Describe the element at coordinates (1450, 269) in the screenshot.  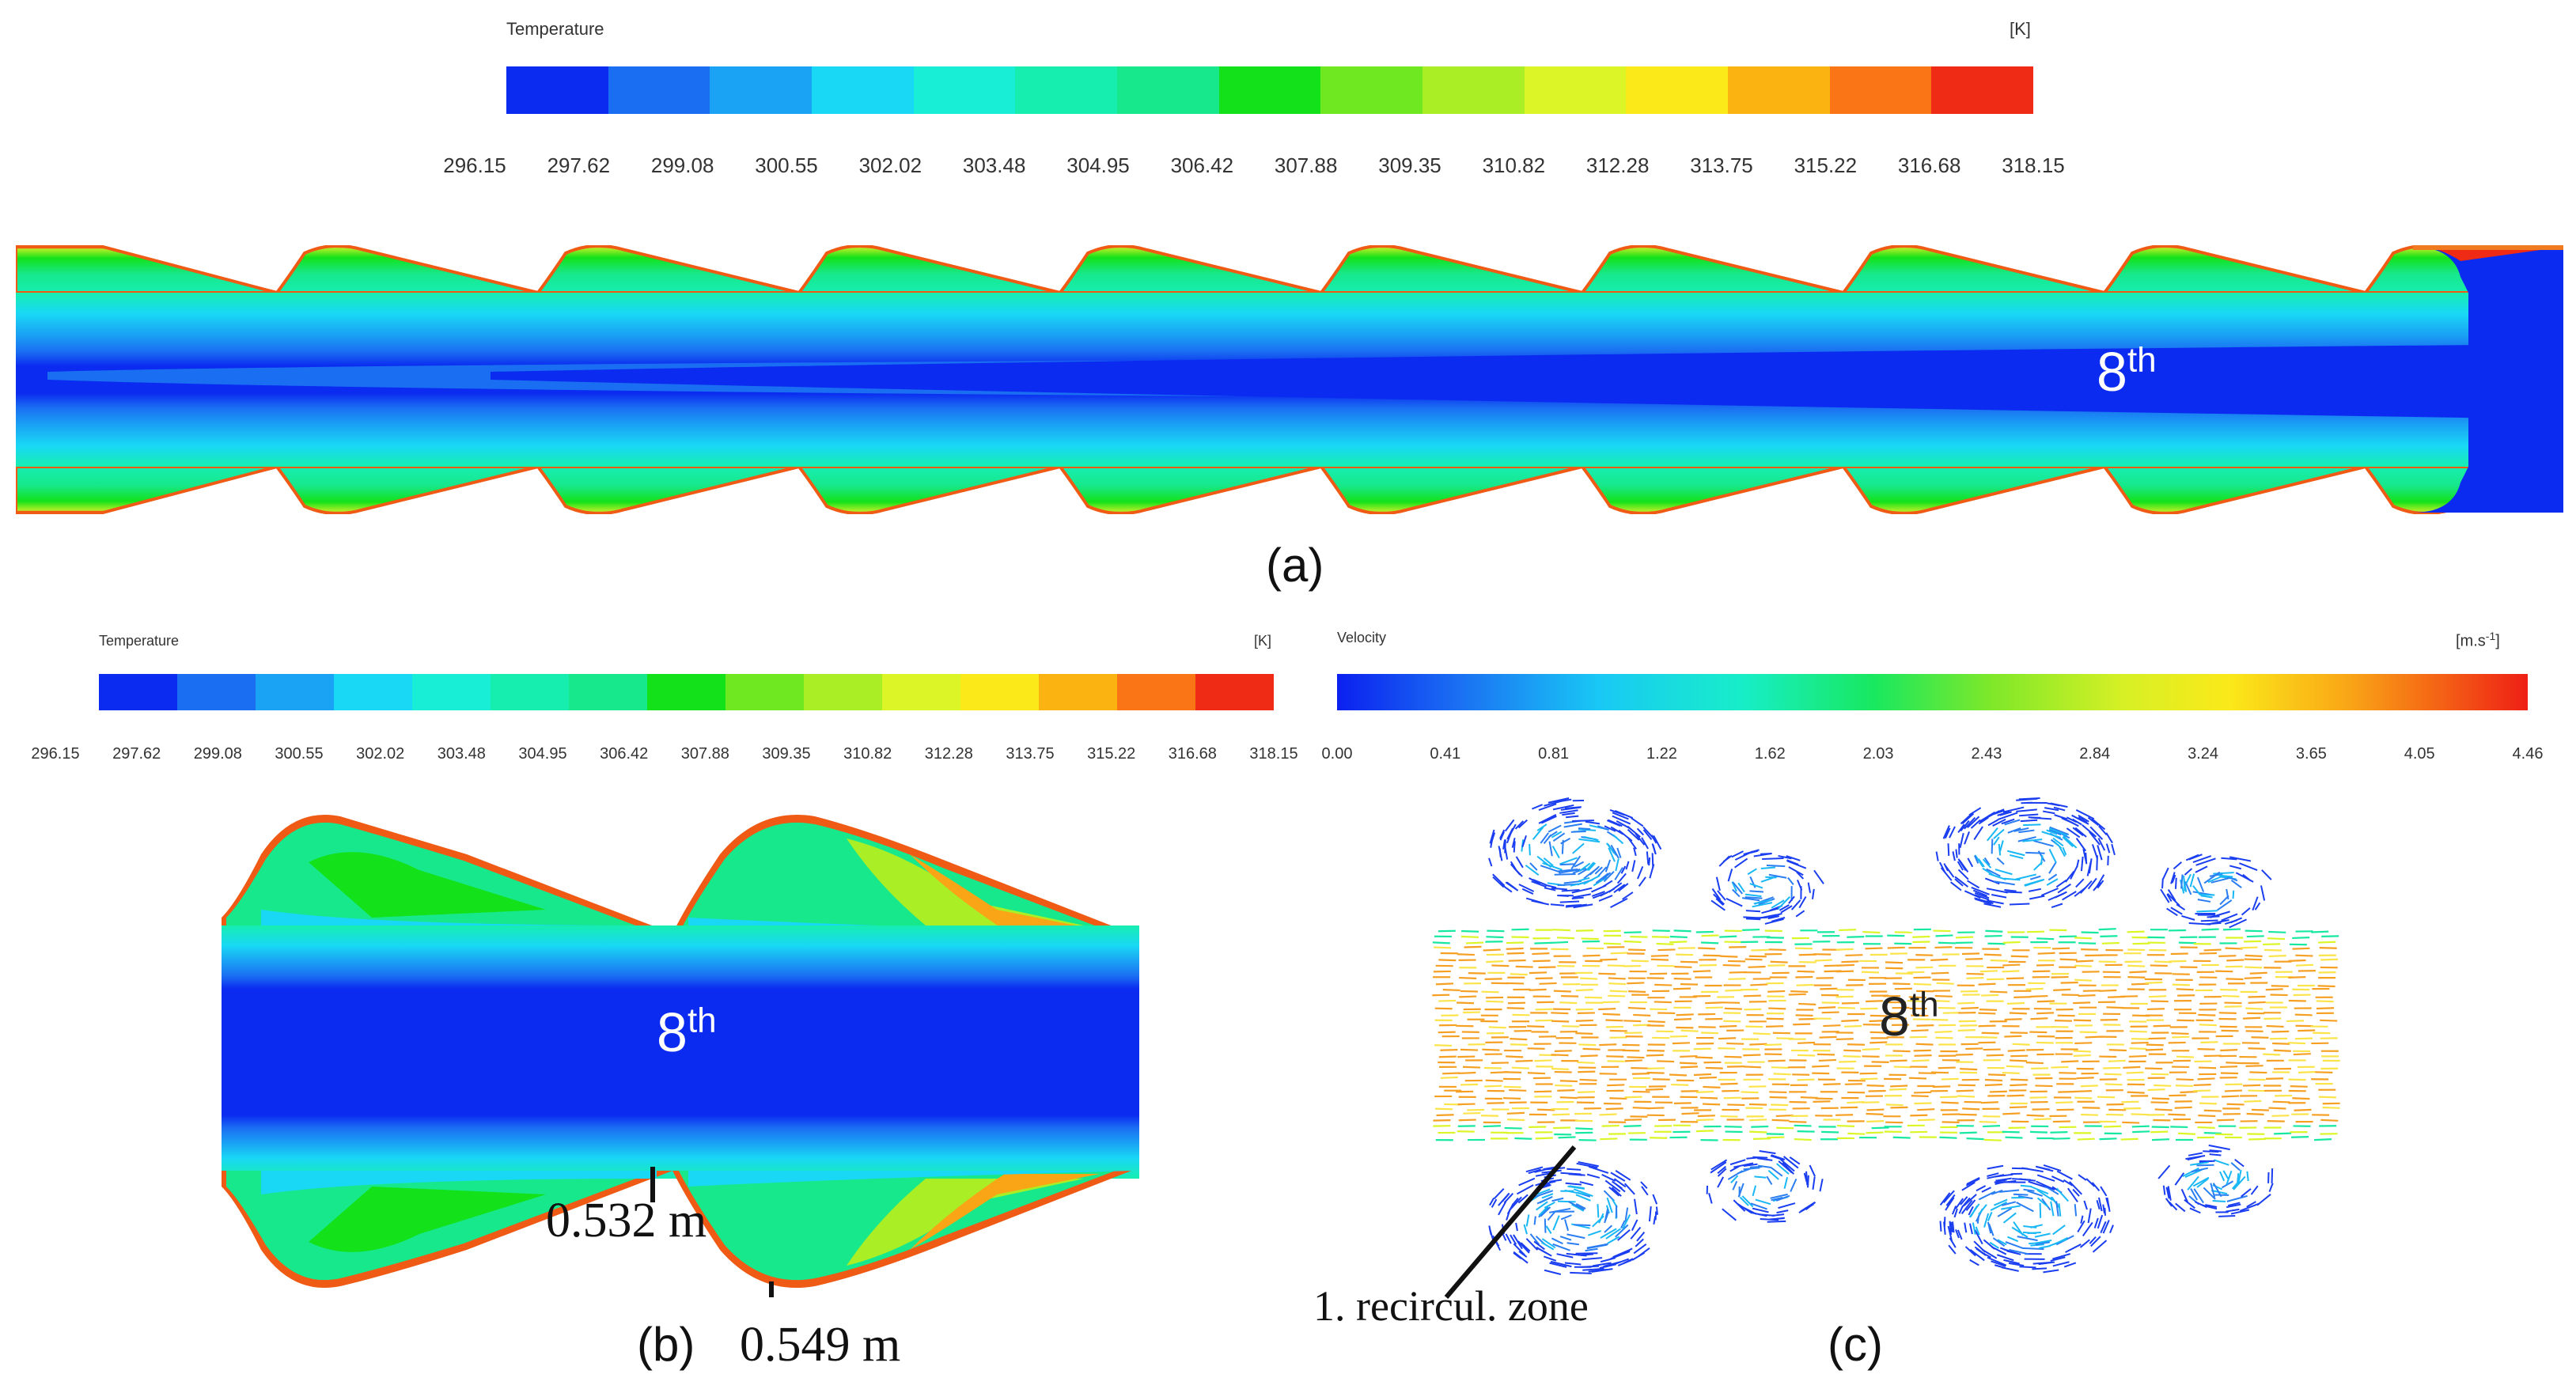
I see `fin-top` at that location.